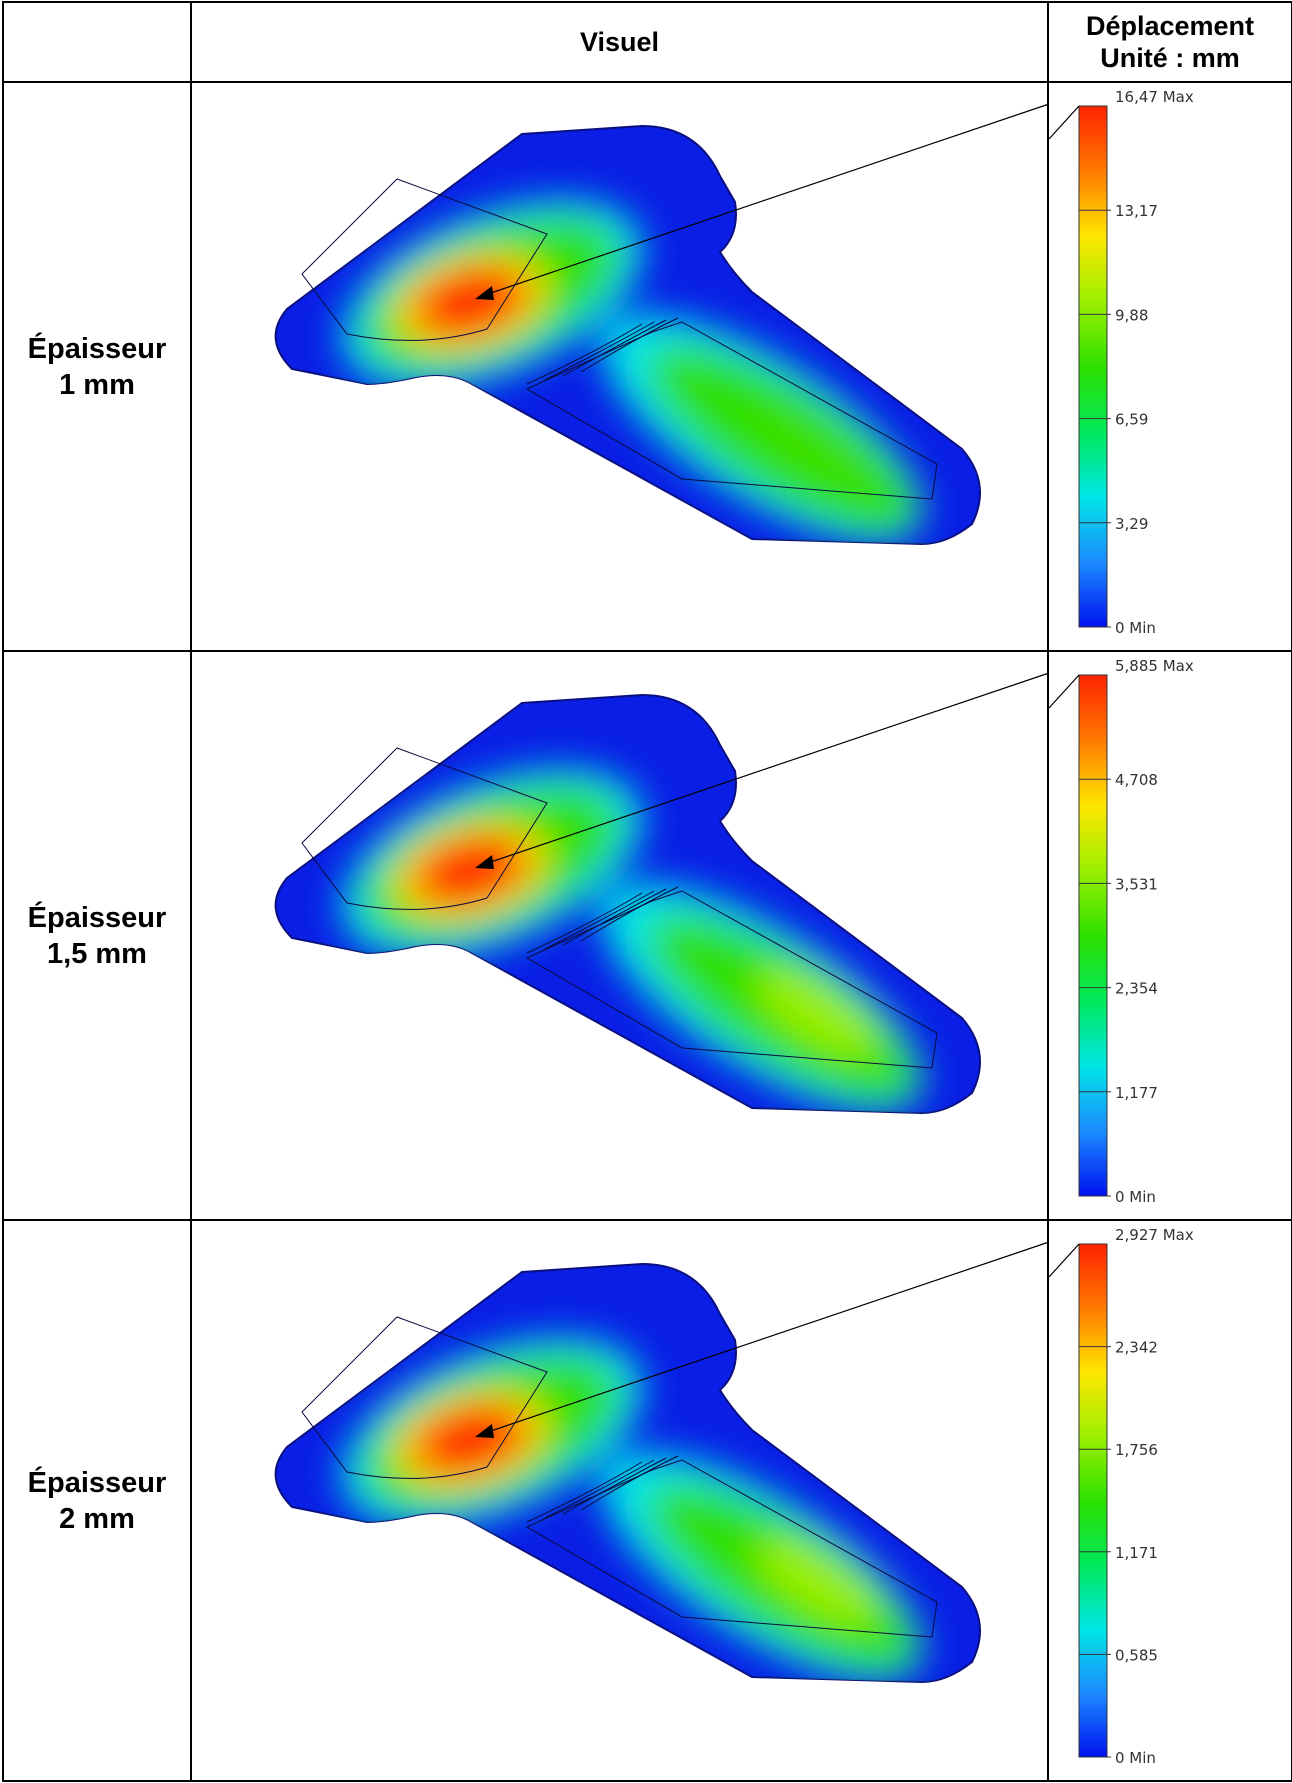 The height and width of the screenshot is (1783, 1292). What do you see at coordinates (1136, 1348) in the screenshot?
I see `legend-3-value-1: 2,342` at bounding box center [1136, 1348].